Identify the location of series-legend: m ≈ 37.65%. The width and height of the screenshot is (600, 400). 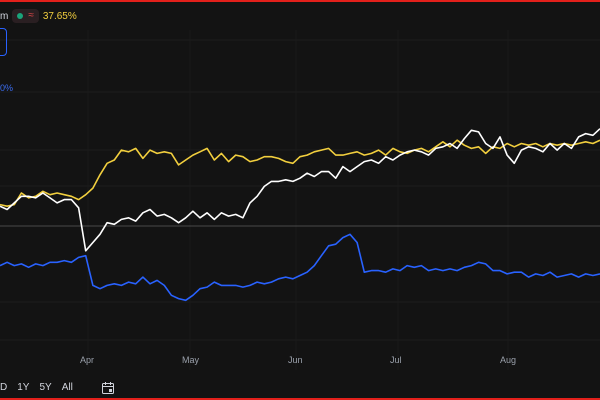
(38, 16).